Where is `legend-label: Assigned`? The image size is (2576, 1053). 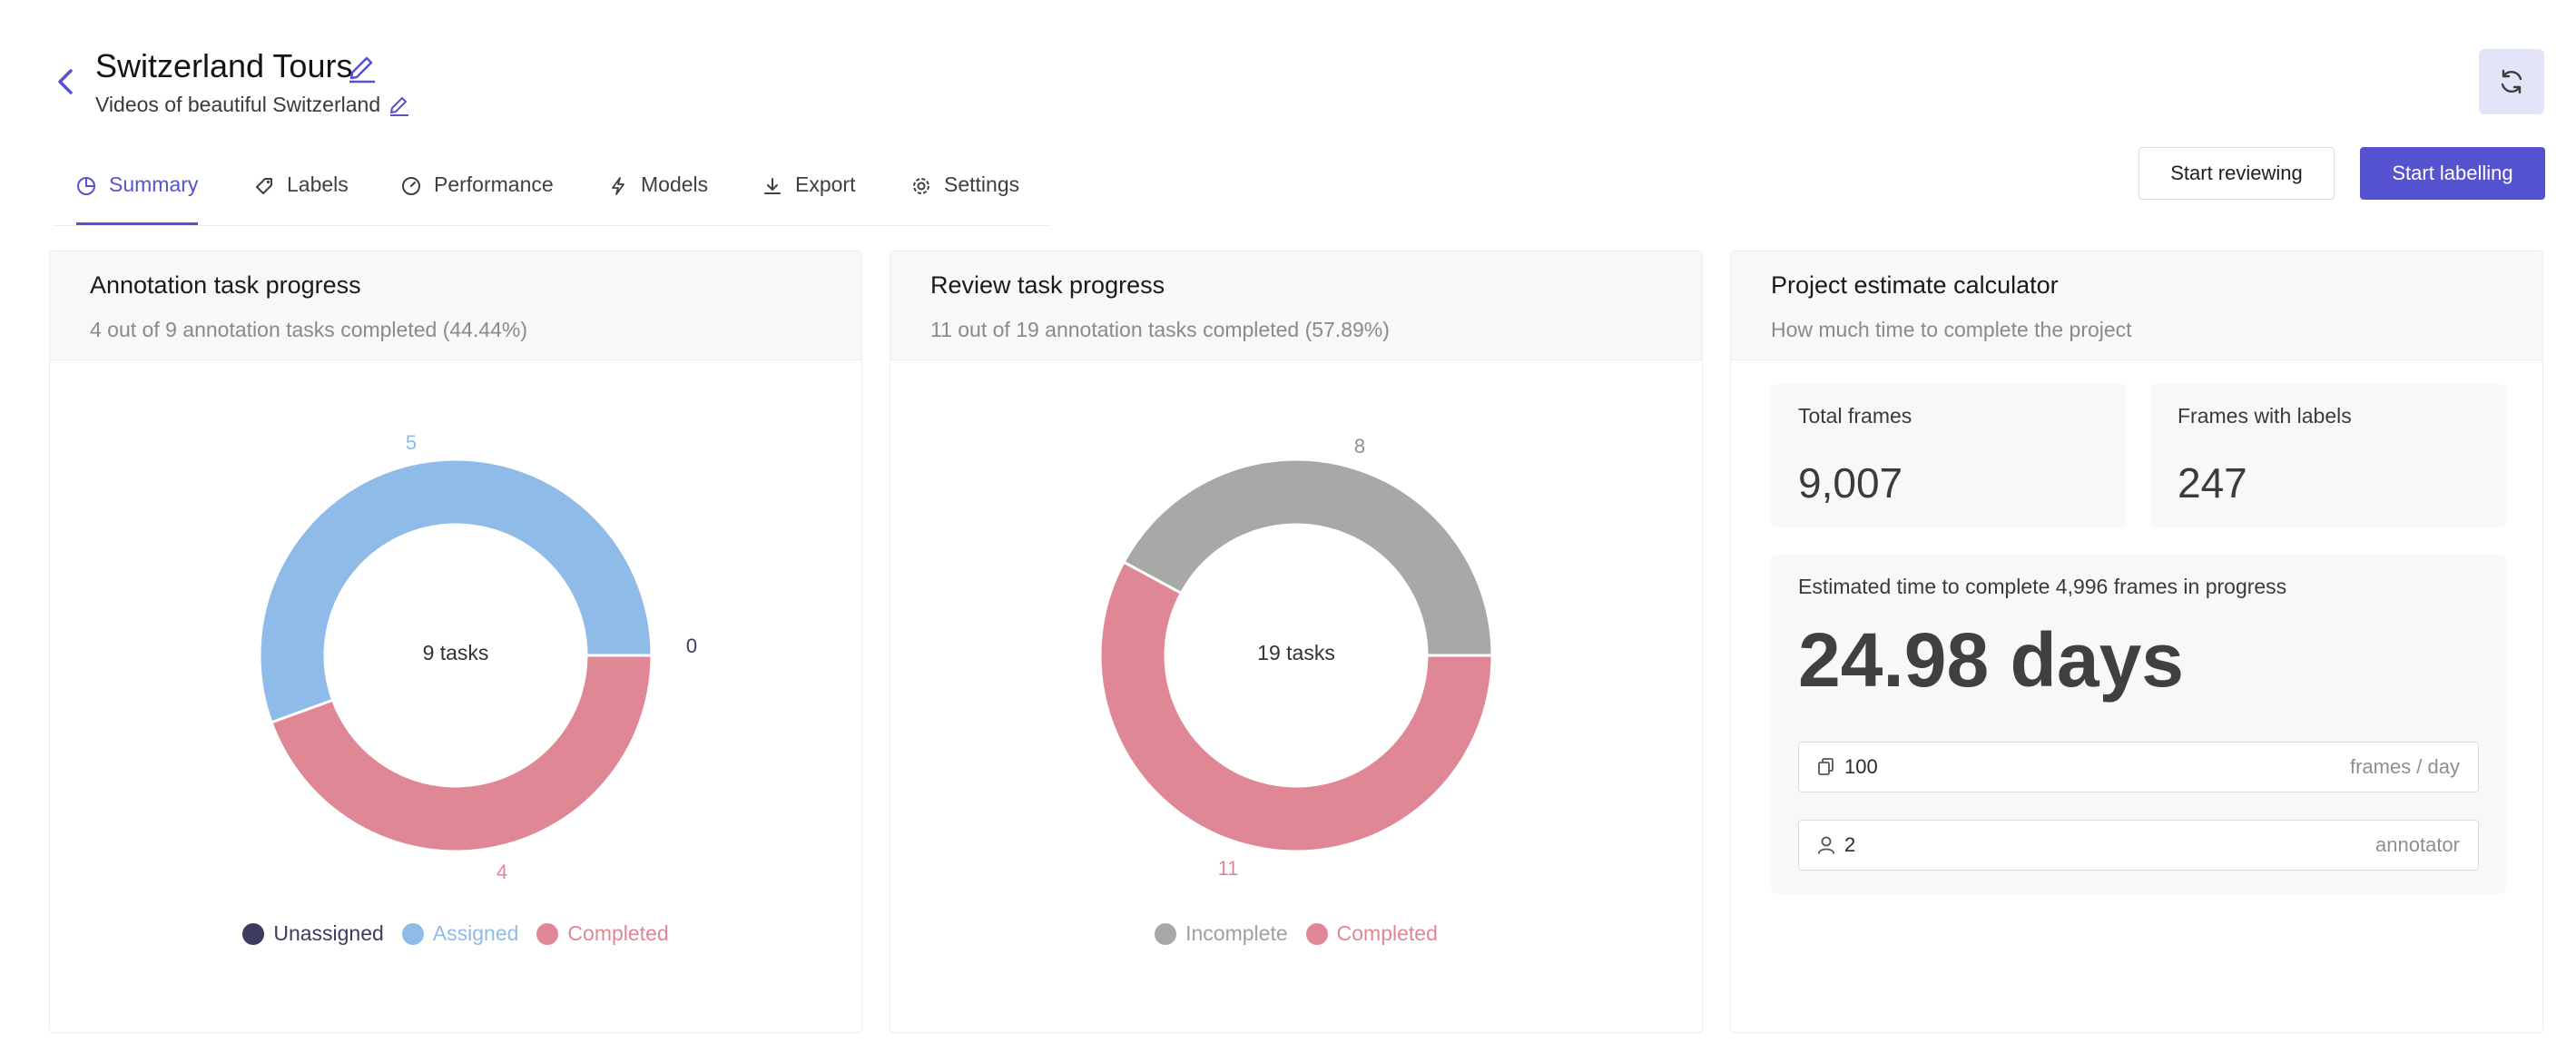
legend-label: Assigned is located at coordinates (475, 933).